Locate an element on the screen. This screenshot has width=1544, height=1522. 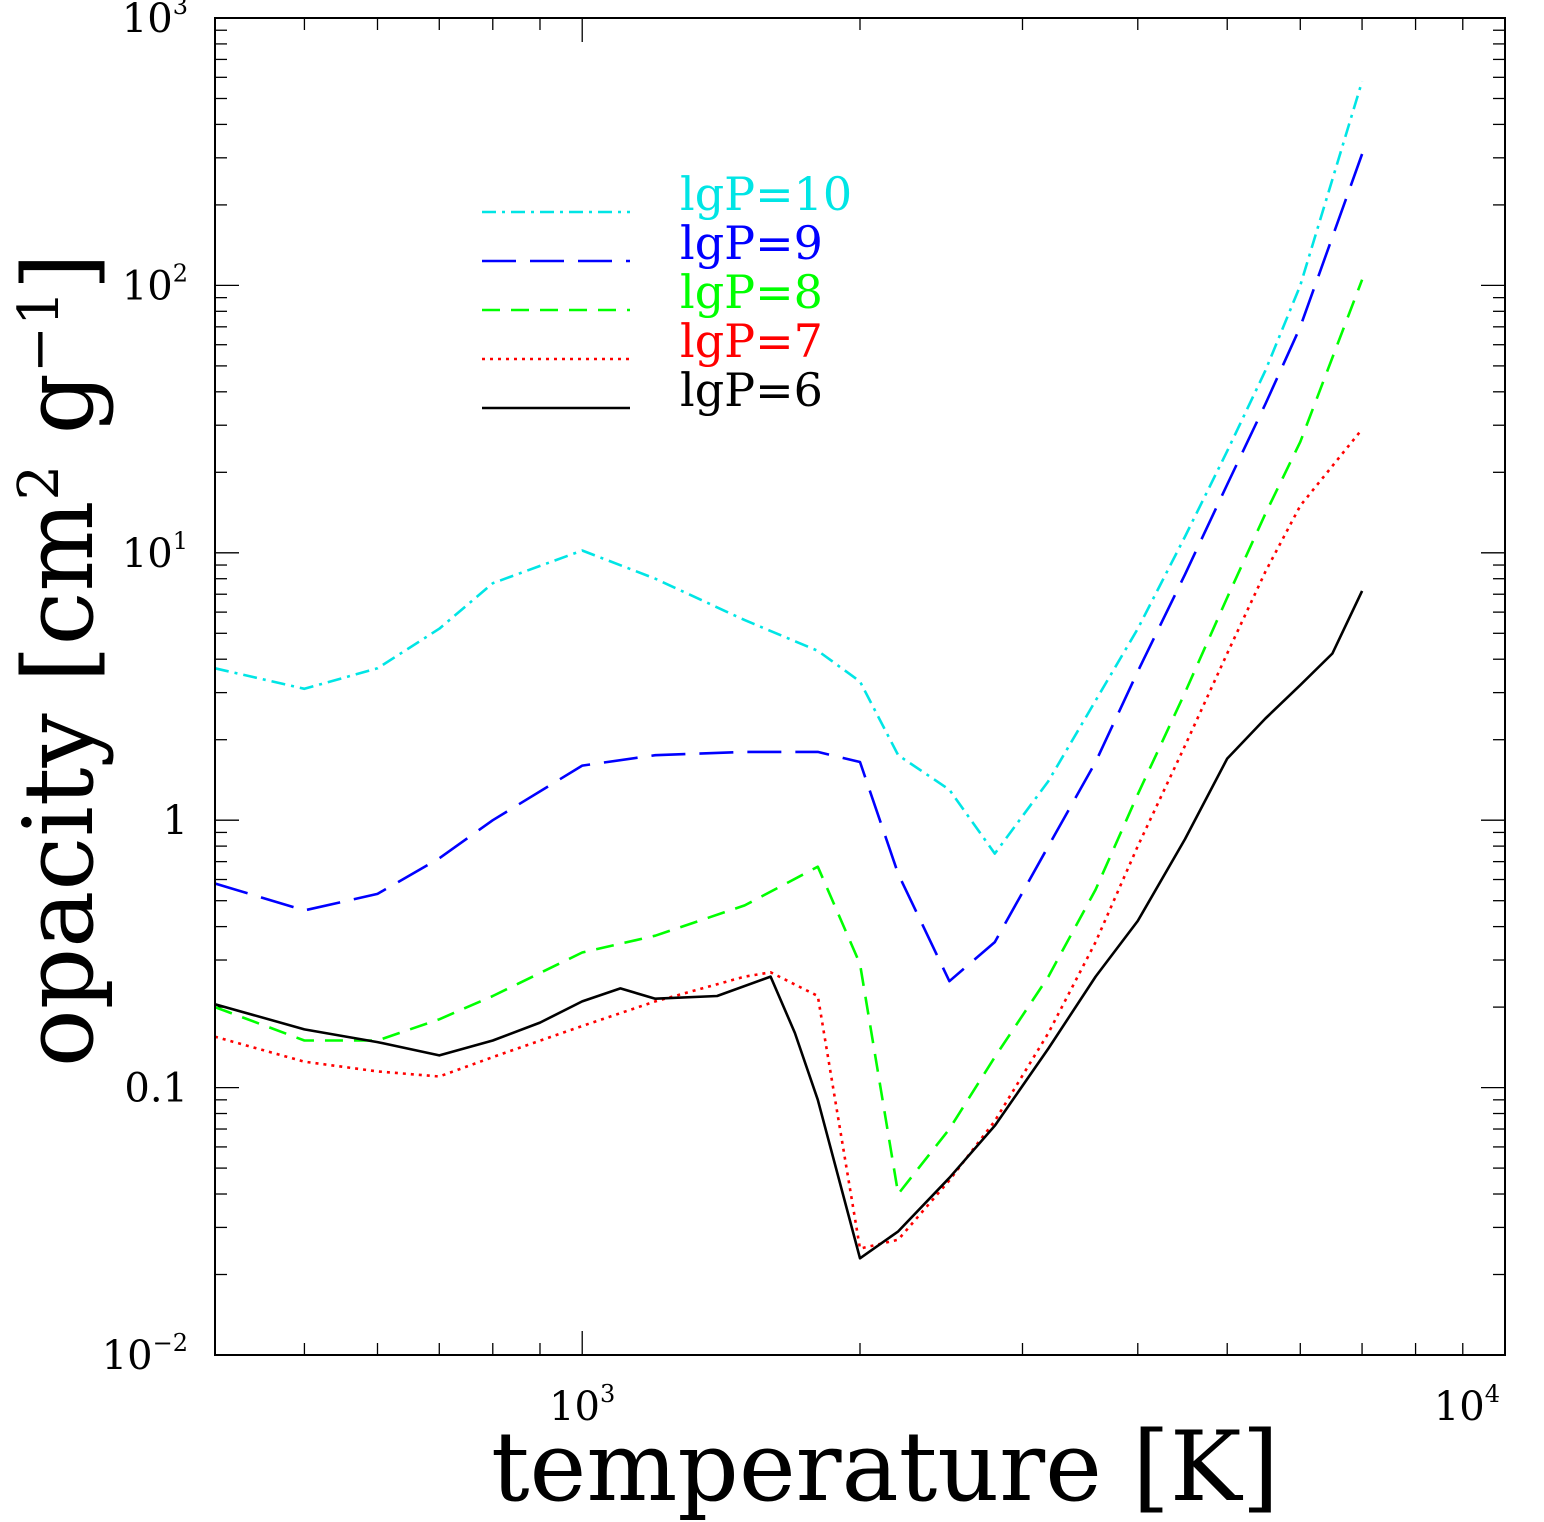
x-tick-label-exponent: 4 is located at coordinates (1492, 1394).